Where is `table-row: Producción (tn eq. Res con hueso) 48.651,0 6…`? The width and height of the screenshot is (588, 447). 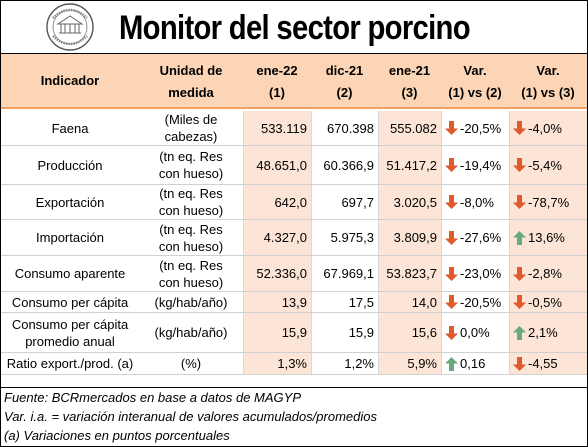
table-row: Producción (tn eq. Res con hueso) 48.651,0 6… is located at coordinates (294, 165).